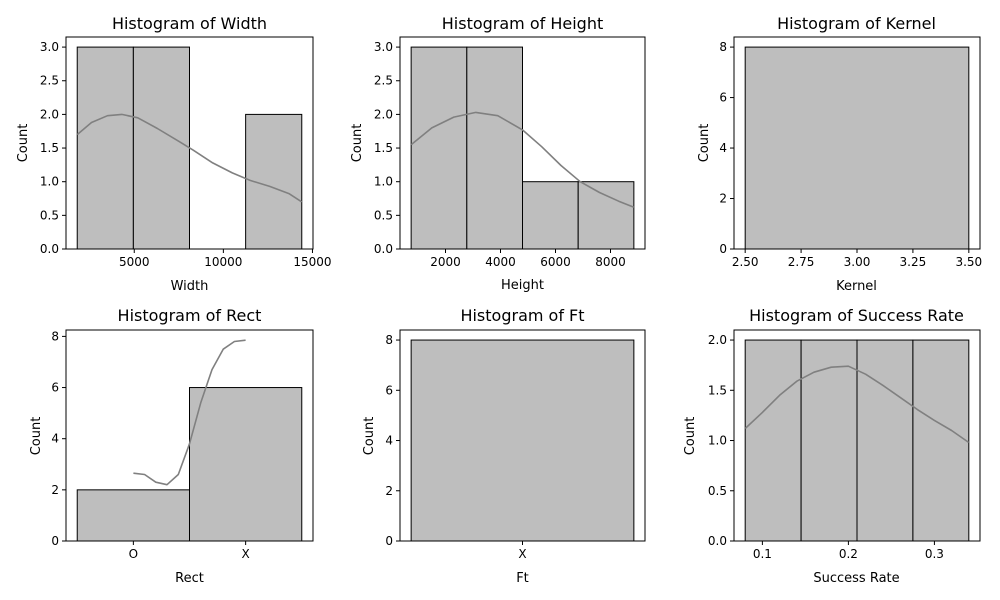  What do you see at coordinates (610, 262) in the screenshot?
I see `x-tick-label: 8000` at bounding box center [610, 262].